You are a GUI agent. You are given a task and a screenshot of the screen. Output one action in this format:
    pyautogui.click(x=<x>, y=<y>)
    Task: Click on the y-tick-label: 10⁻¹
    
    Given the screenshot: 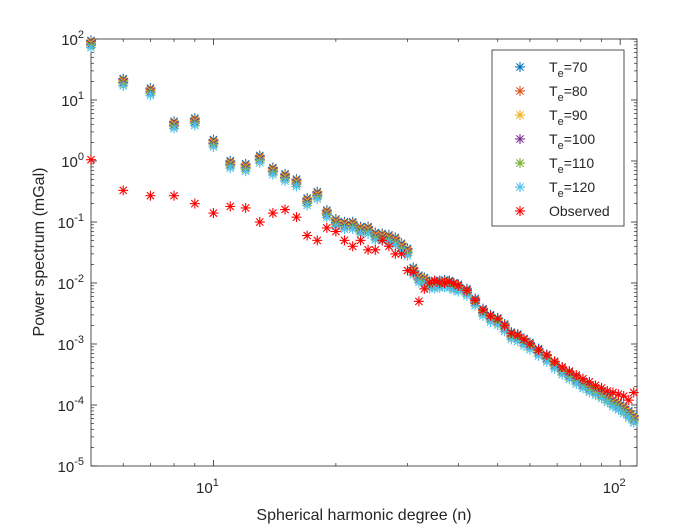 What is the action you would take?
    pyautogui.click(x=71, y=222)
    